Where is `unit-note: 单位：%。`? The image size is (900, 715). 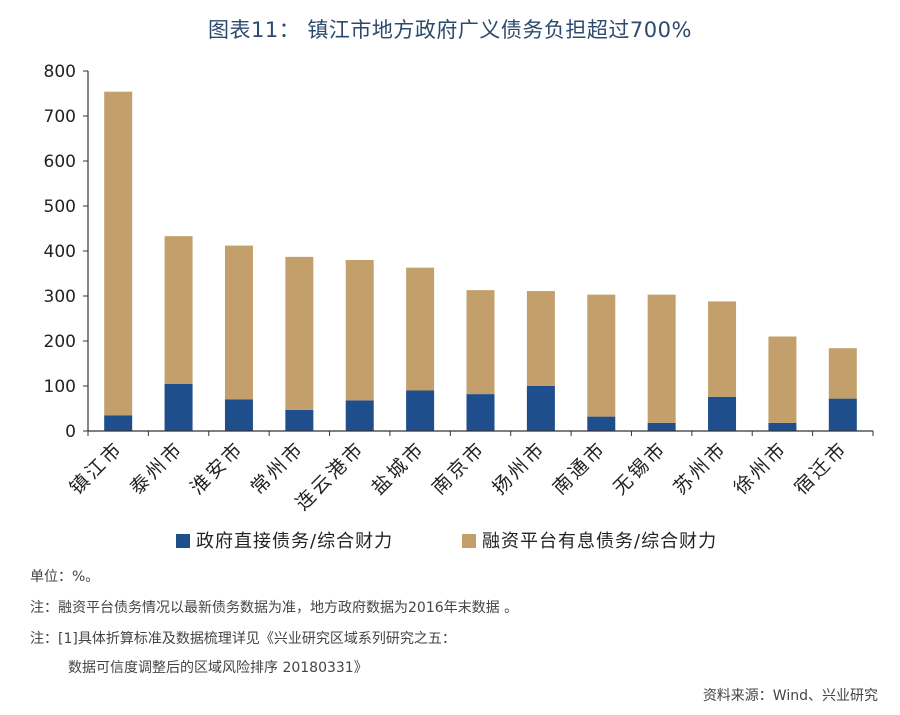
unit-note: 单位：%。 is located at coordinates (65, 577).